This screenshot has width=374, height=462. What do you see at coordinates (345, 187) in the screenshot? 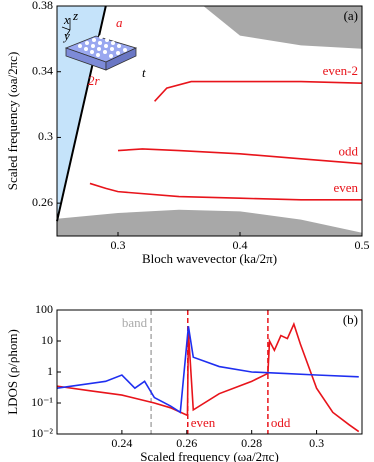
I see `curve-label: even` at bounding box center [345, 187].